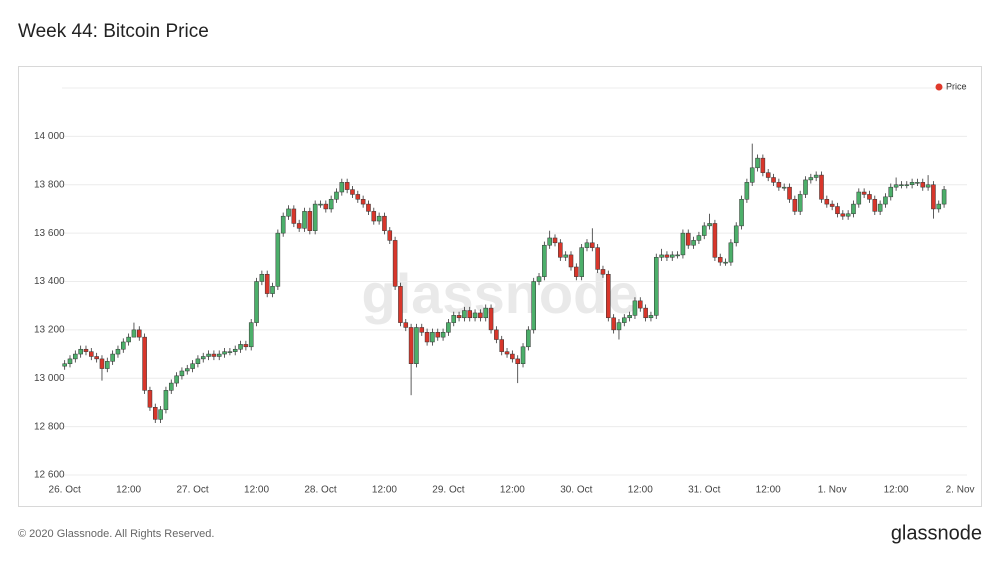  I want to click on x-tick-label: 1. Nov, so click(832, 490).